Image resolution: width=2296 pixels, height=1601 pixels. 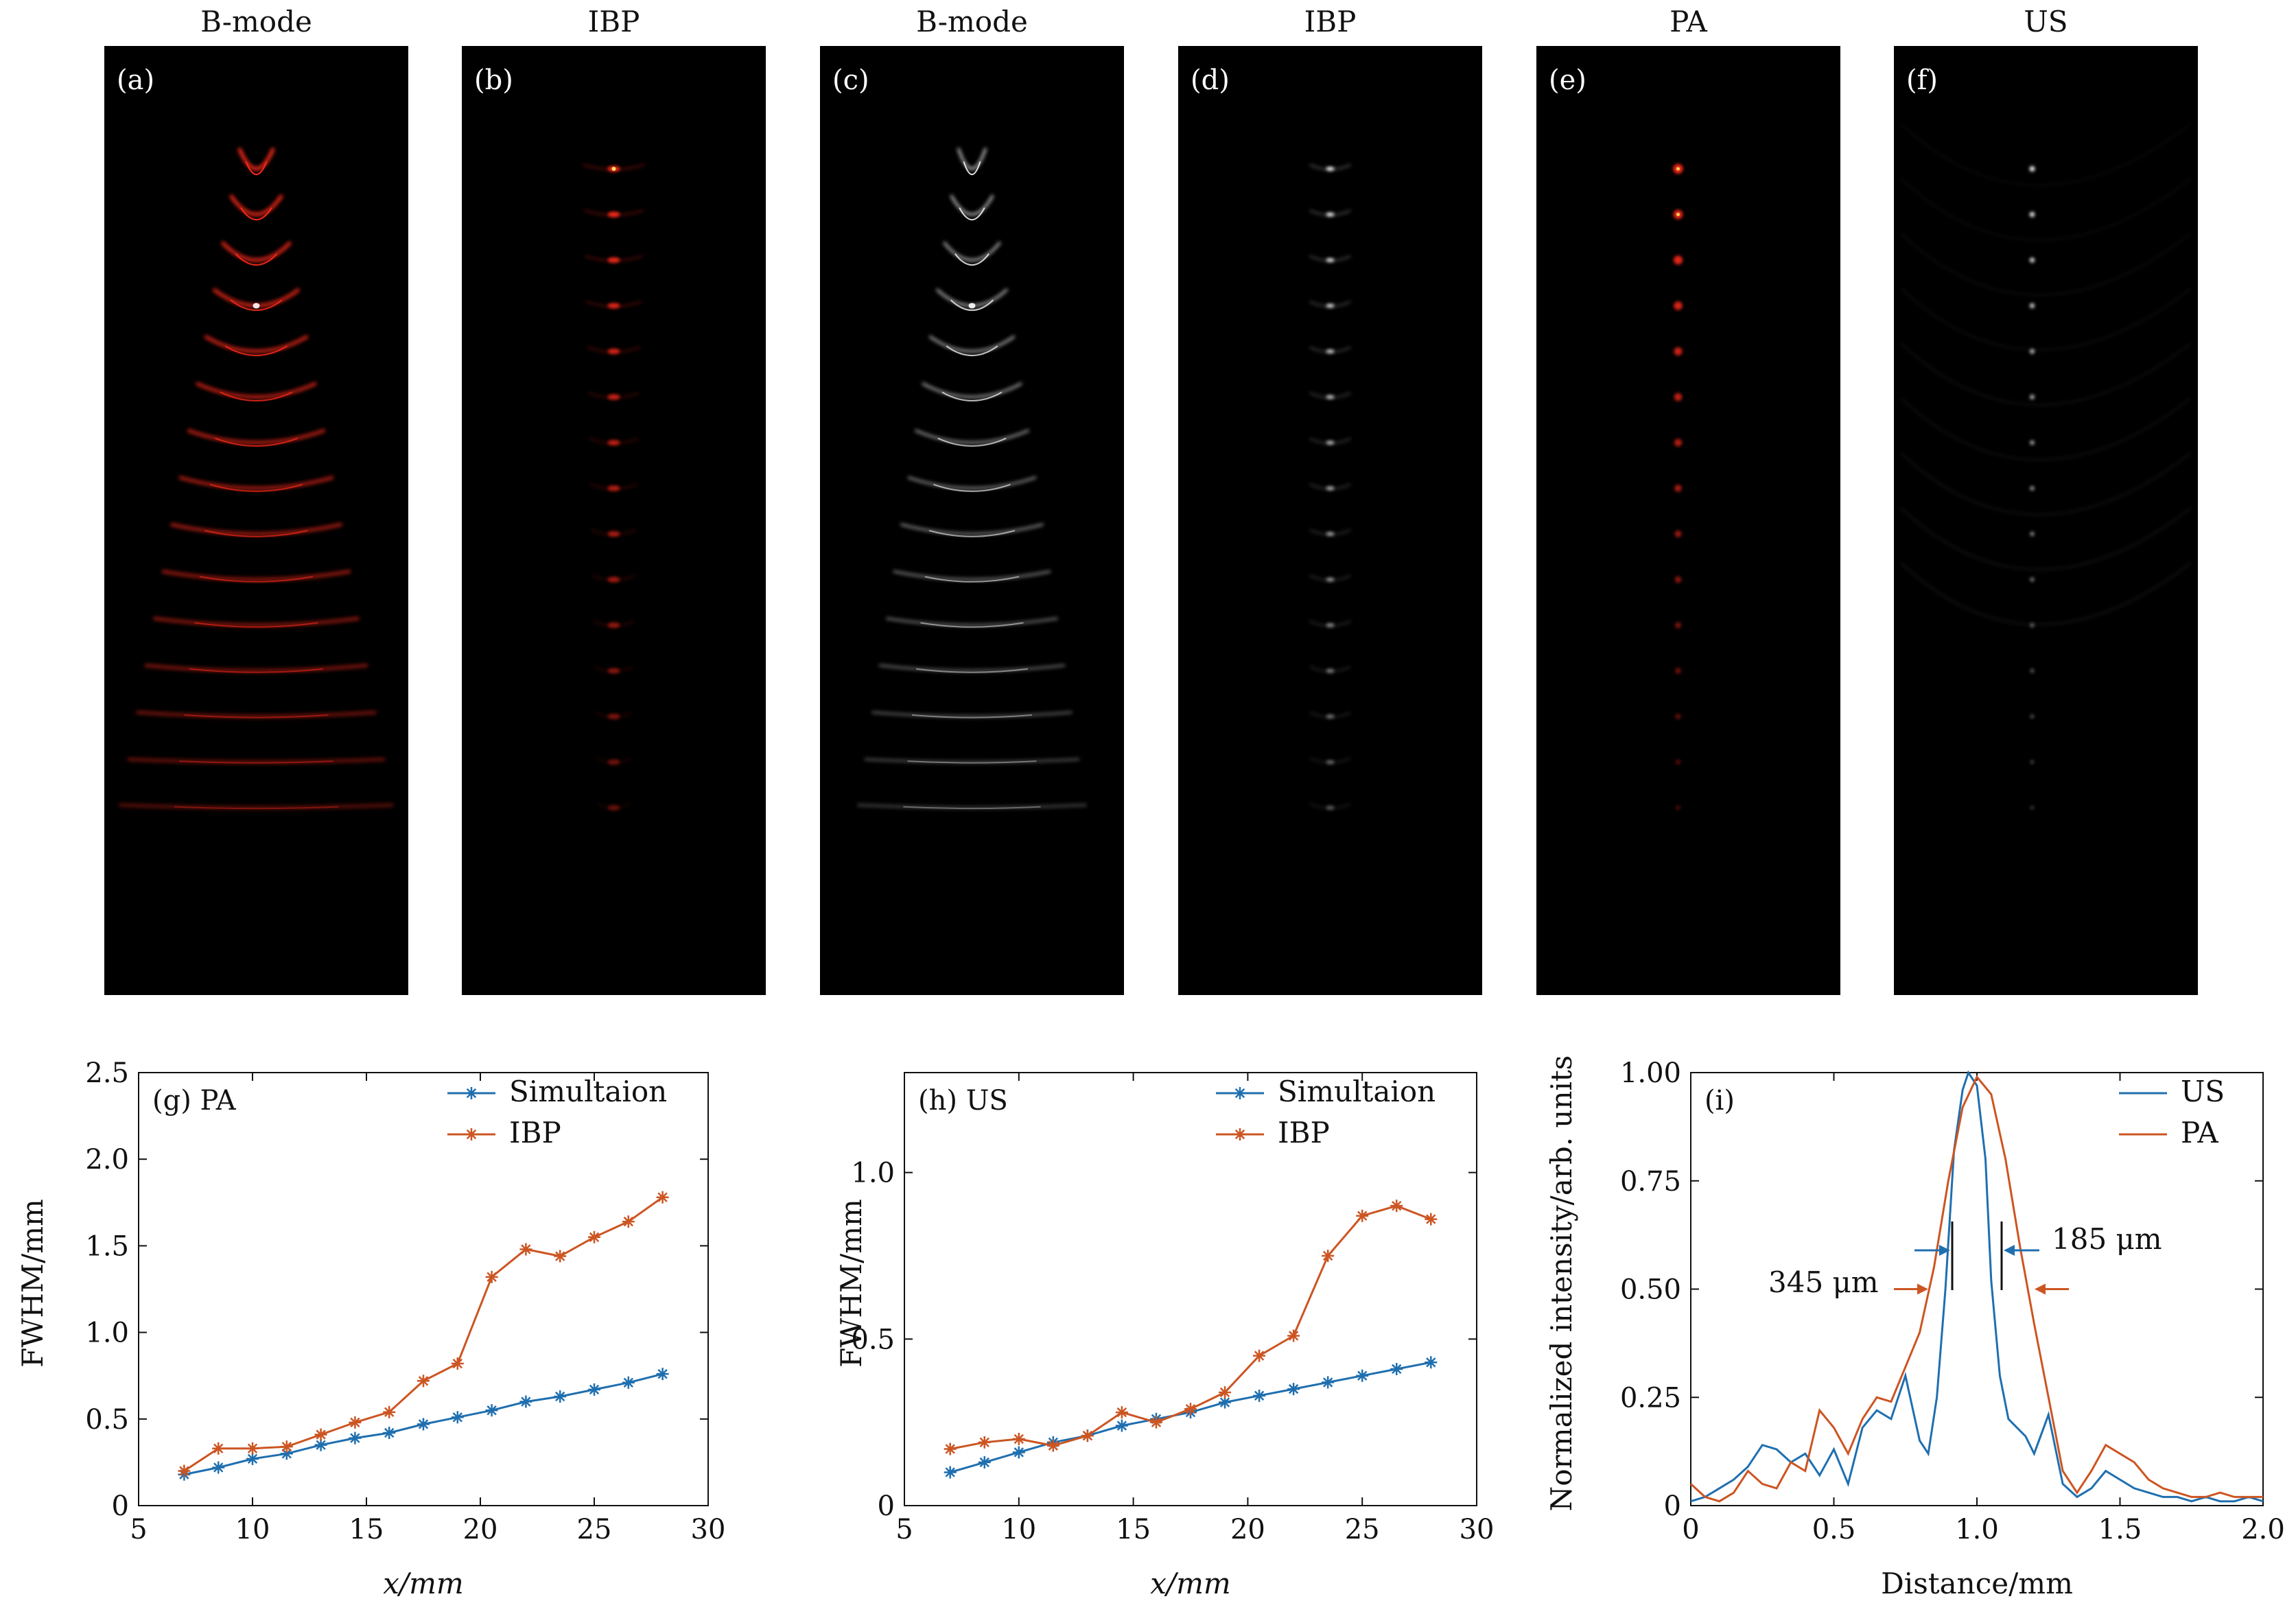 What do you see at coordinates (1357, 1091) in the screenshot?
I see `legend-label-simultaion: Simultaion` at bounding box center [1357, 1091].